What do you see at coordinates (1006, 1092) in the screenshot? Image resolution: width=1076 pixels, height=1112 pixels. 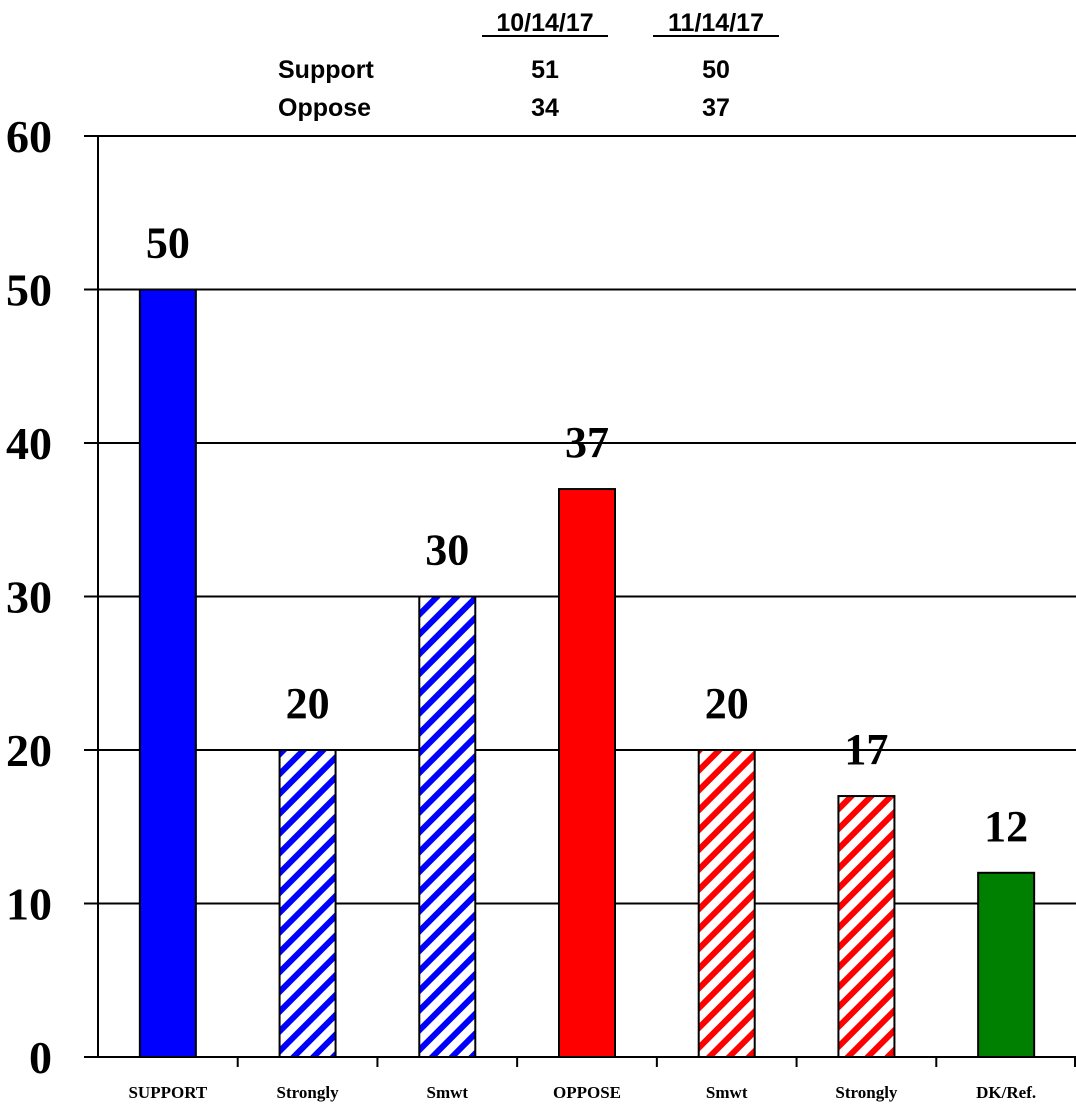 I see `category-label: DK/Ref.` at bounding box center [1006, 1092].